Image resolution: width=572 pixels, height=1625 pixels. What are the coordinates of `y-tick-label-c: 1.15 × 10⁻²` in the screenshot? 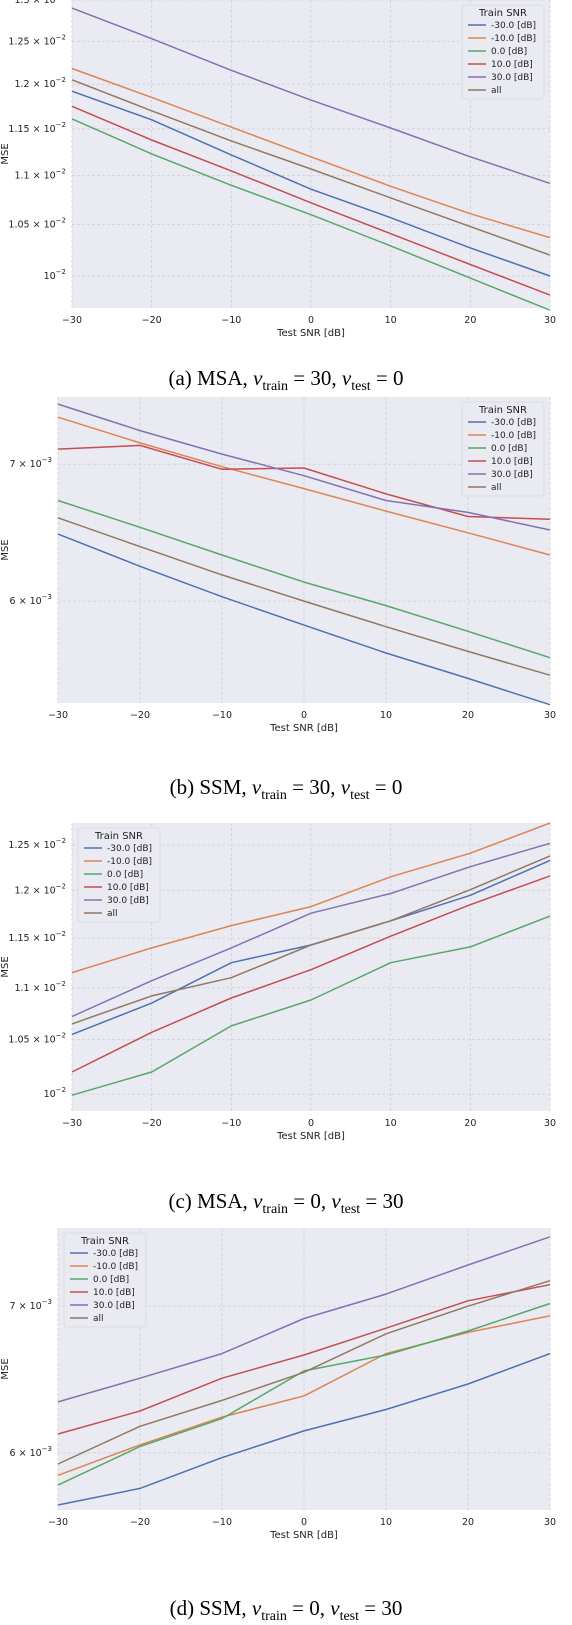 It's located at (37, 937).